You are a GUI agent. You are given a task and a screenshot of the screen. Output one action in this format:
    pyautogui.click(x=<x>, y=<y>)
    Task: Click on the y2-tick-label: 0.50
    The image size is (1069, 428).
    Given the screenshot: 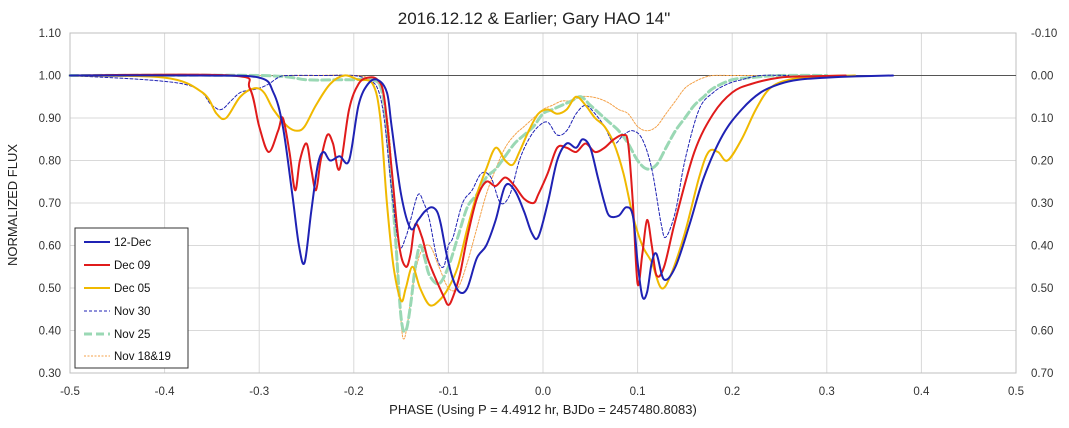 What is the action you would take?
    pyautogui.click(x=1042, y=289)
    